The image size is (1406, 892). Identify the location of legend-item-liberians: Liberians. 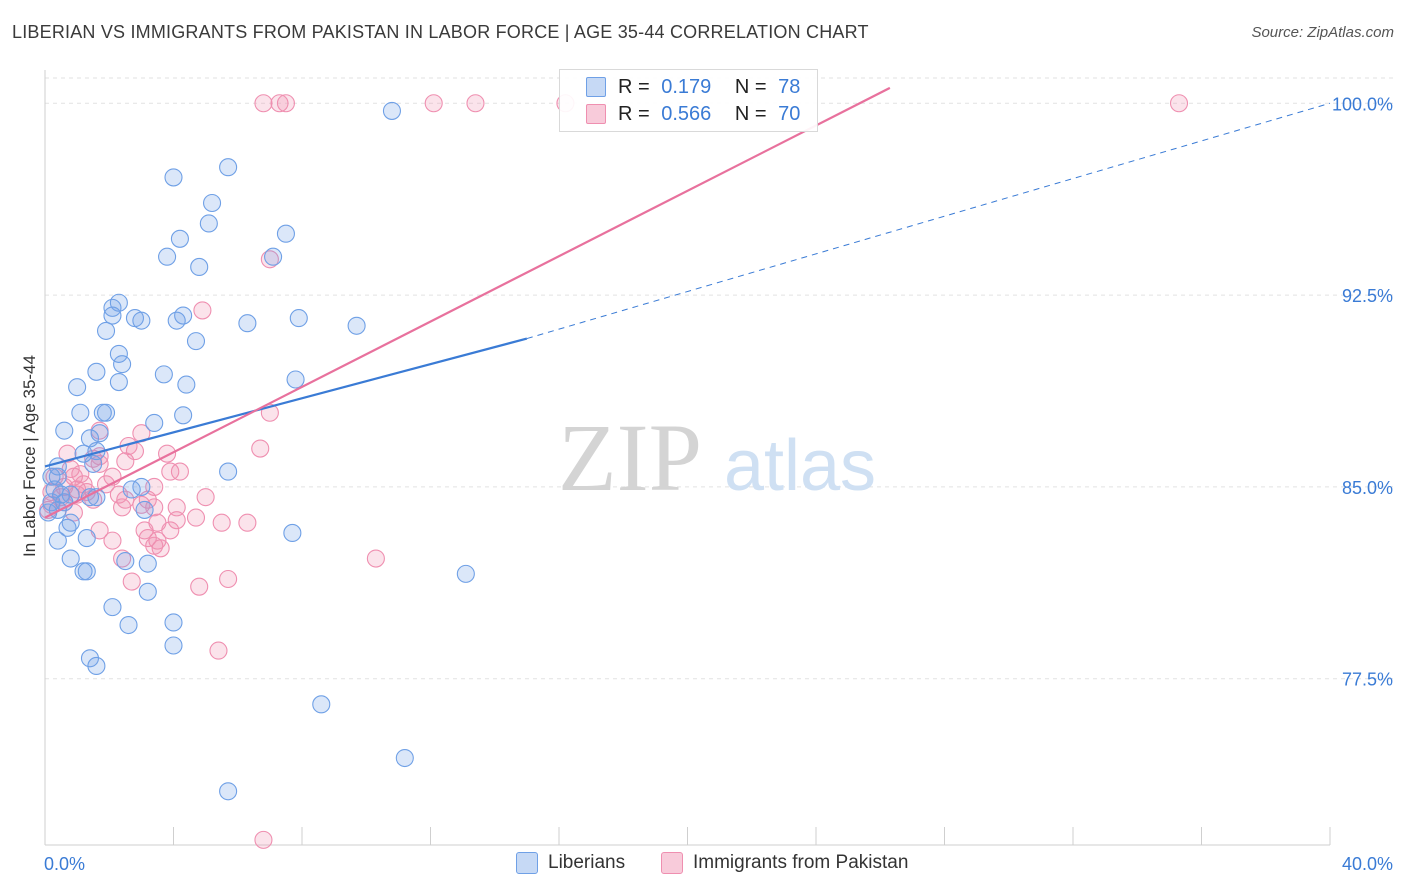
(570, 863).